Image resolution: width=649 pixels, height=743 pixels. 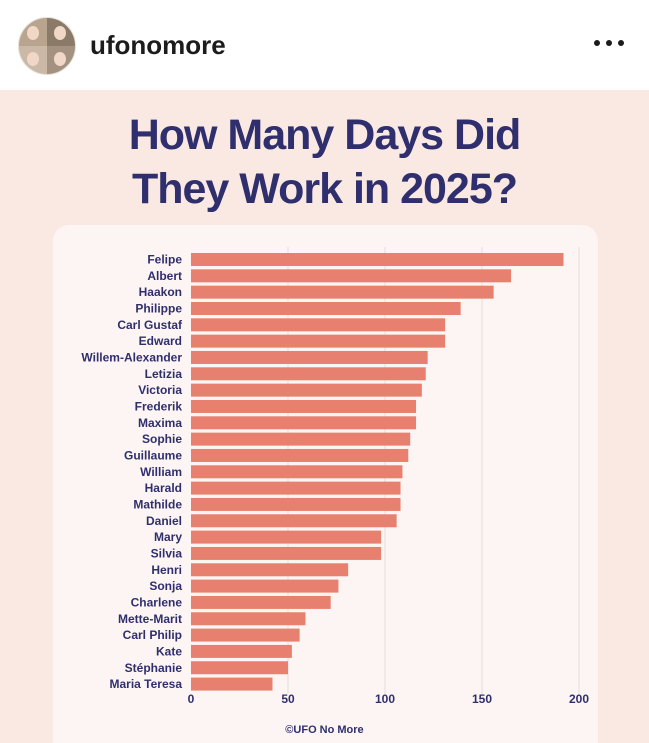 What do you see at coordinates (164, 276) in the screenshot?
I see `category-label: Albert` at bounding box center [164, 276].